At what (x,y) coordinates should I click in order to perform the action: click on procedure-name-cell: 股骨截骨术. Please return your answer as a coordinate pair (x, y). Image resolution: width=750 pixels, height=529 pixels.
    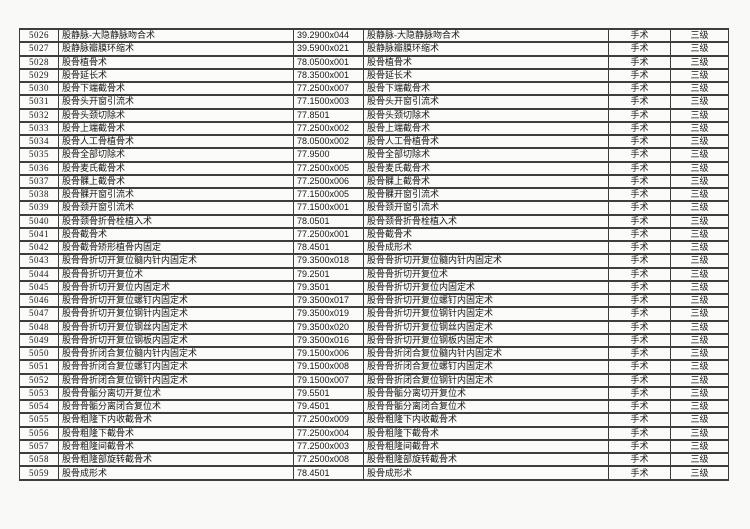
    Looking at the image, I should click on (176, 234).